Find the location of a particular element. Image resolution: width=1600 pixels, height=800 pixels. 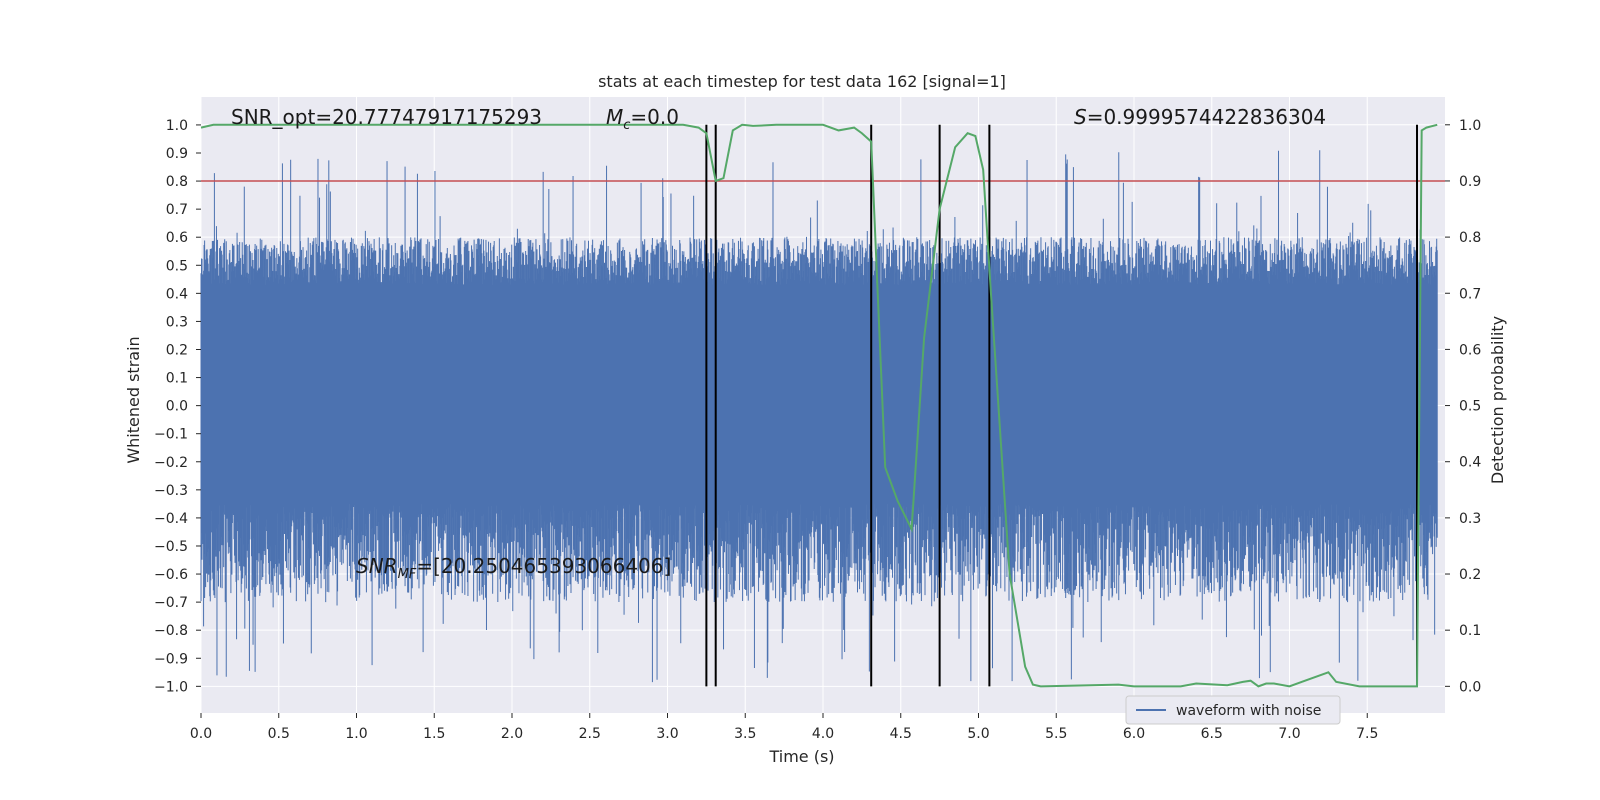

y-tick-label-18: −0.8 is located at coordinates (171, 631).